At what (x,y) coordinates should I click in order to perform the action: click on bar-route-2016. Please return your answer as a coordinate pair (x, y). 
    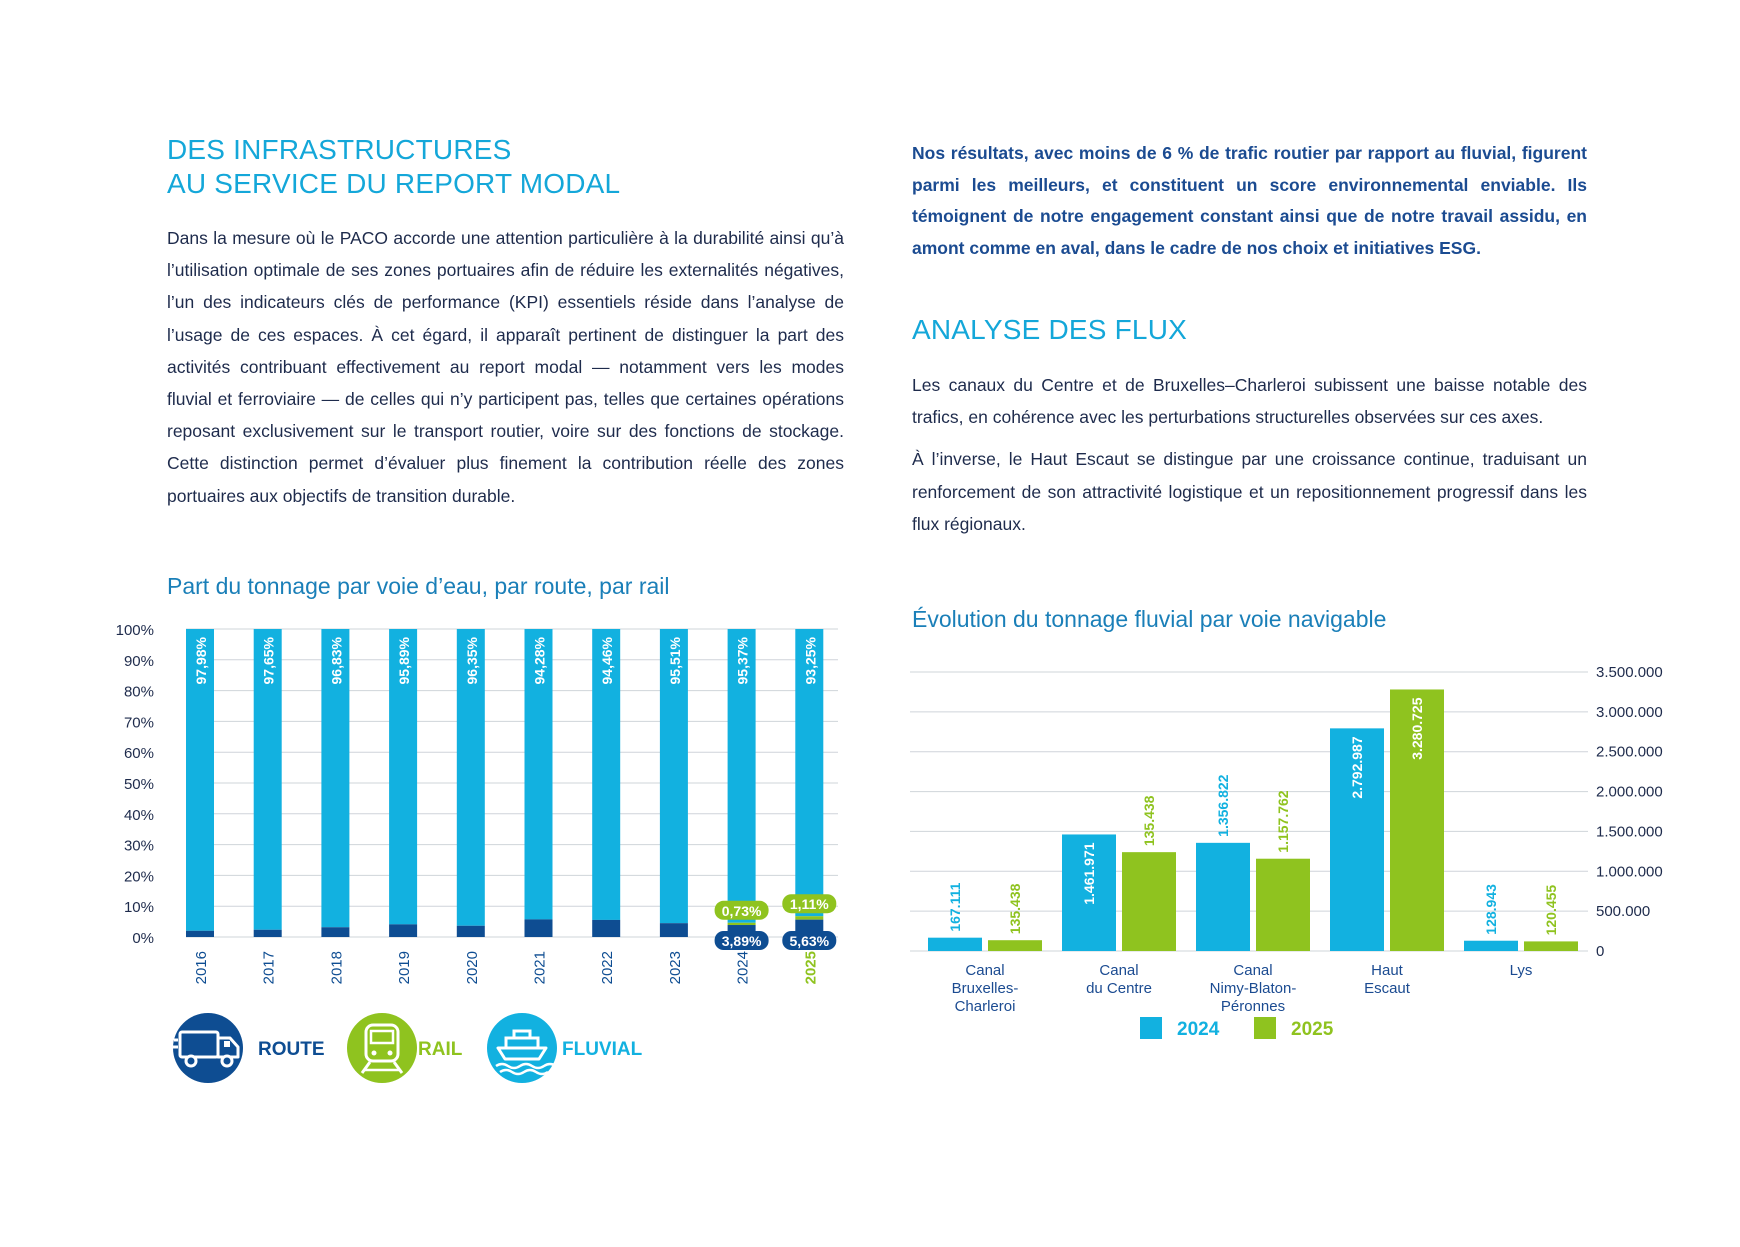
    Looking at the image, I should click on (200, 933).